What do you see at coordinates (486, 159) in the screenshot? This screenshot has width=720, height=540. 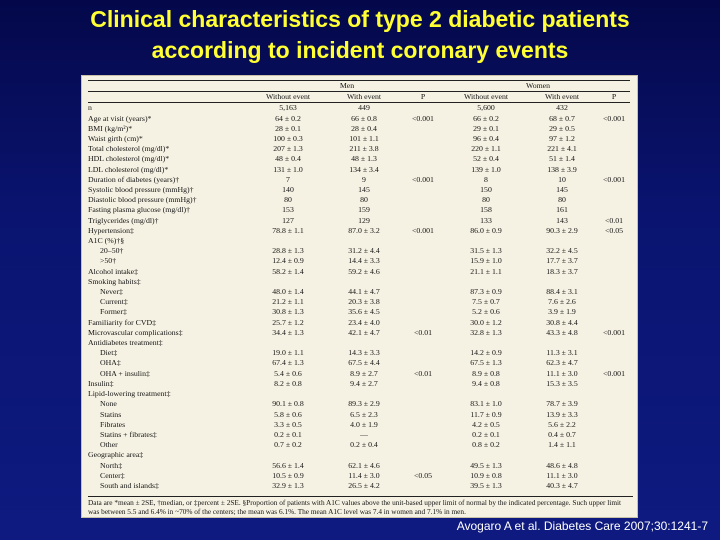 I see `table-cell: 52 ± 0.4` at bounding box center [486, 159].